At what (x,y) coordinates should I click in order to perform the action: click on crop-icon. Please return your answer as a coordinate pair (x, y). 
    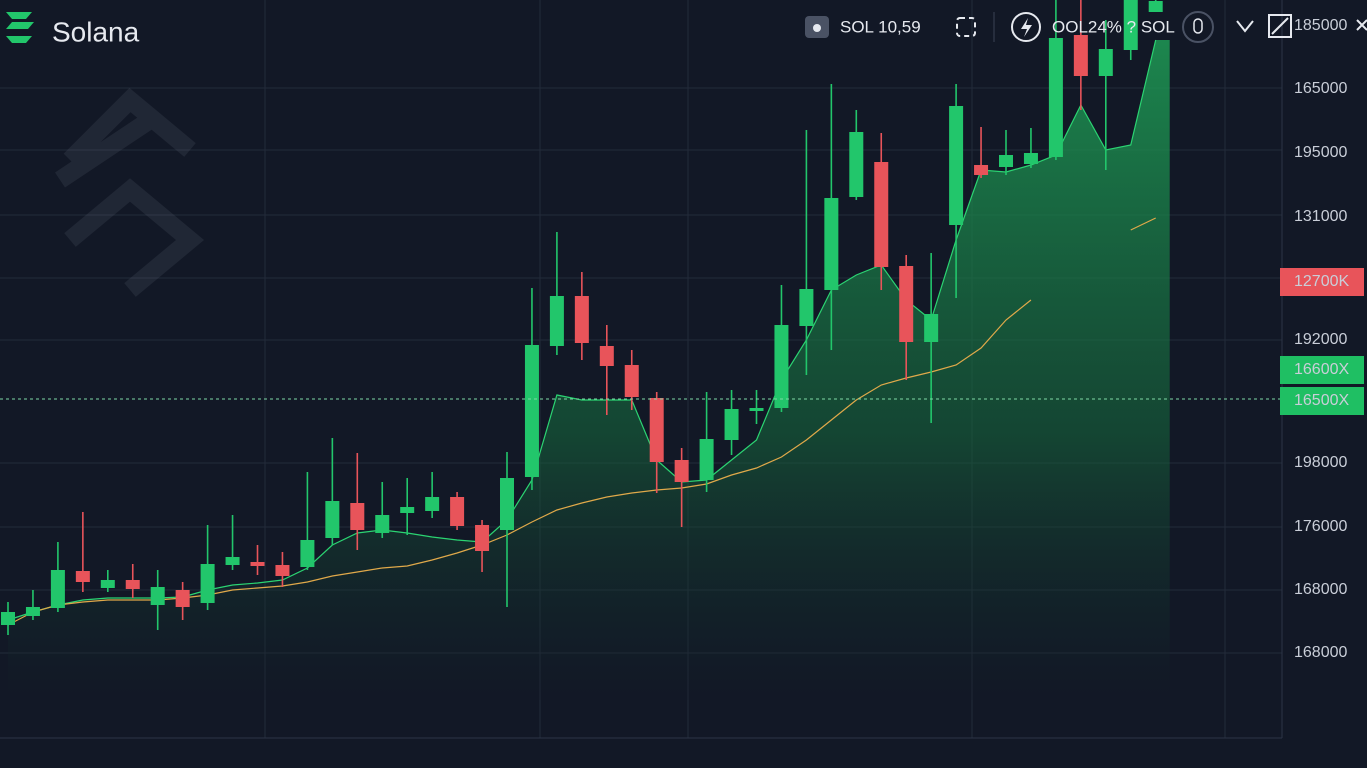
    Looking at the image, I should click on (966, 27).